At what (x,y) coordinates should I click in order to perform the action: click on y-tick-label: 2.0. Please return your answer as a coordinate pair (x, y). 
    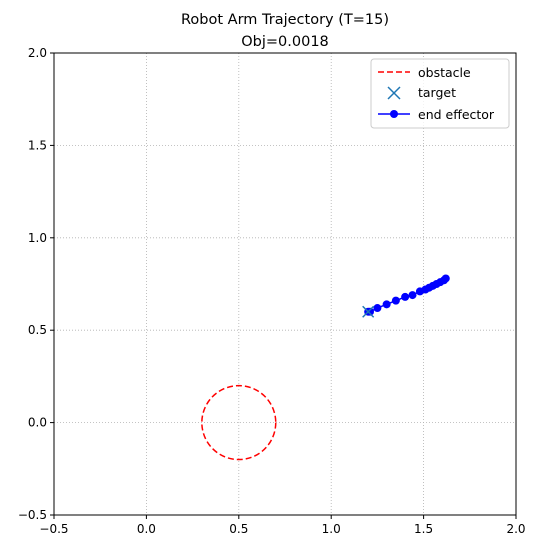
    Looking at the image, I should click on (37, 53).